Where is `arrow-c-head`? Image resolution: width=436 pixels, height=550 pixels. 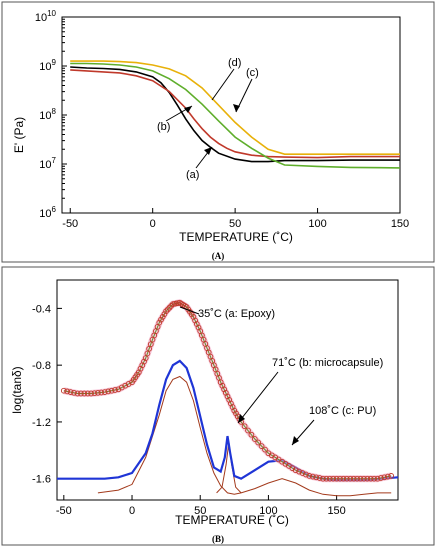 arrow-c-head is located at coordinates (236, 108).